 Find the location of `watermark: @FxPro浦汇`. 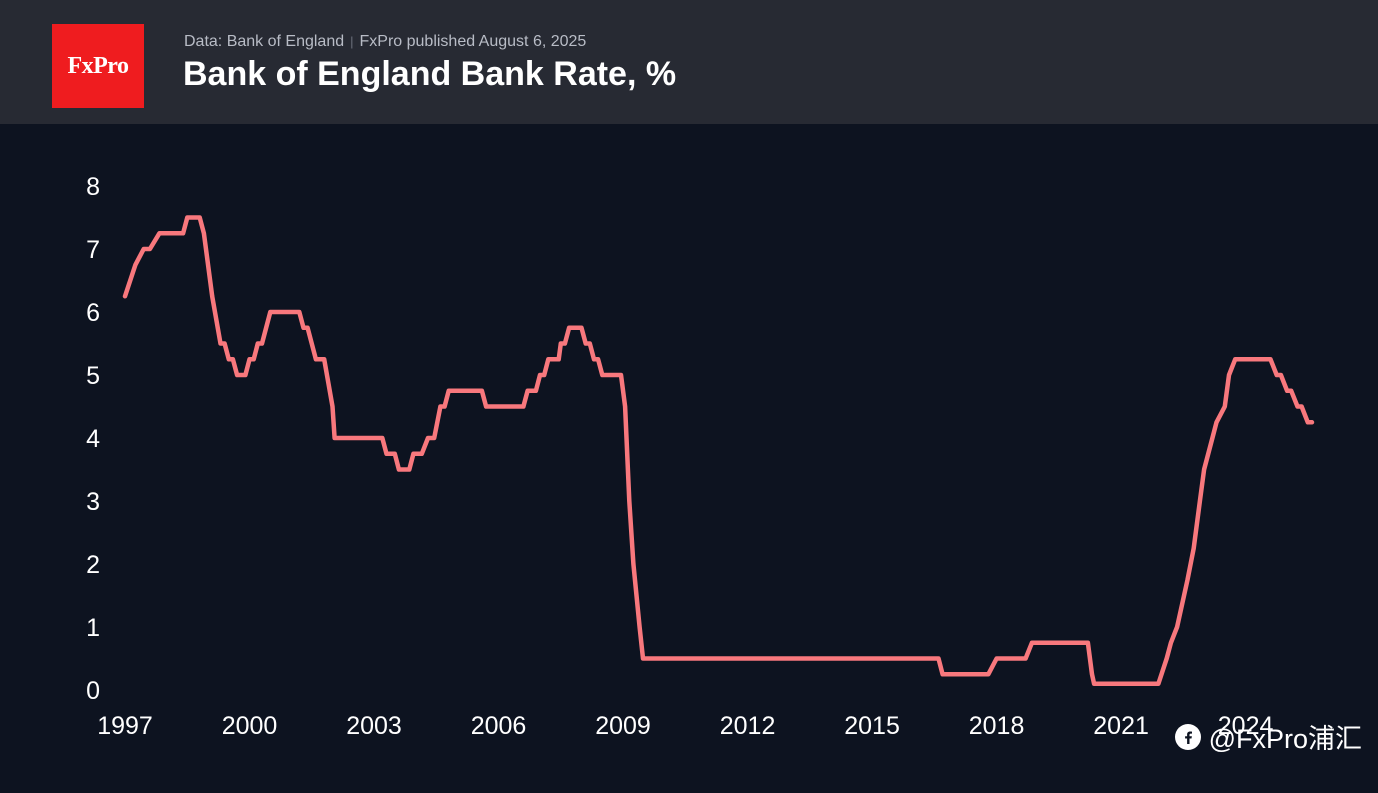

watermark: @FxPro浦汇 is located at coordinates (1268, 736).